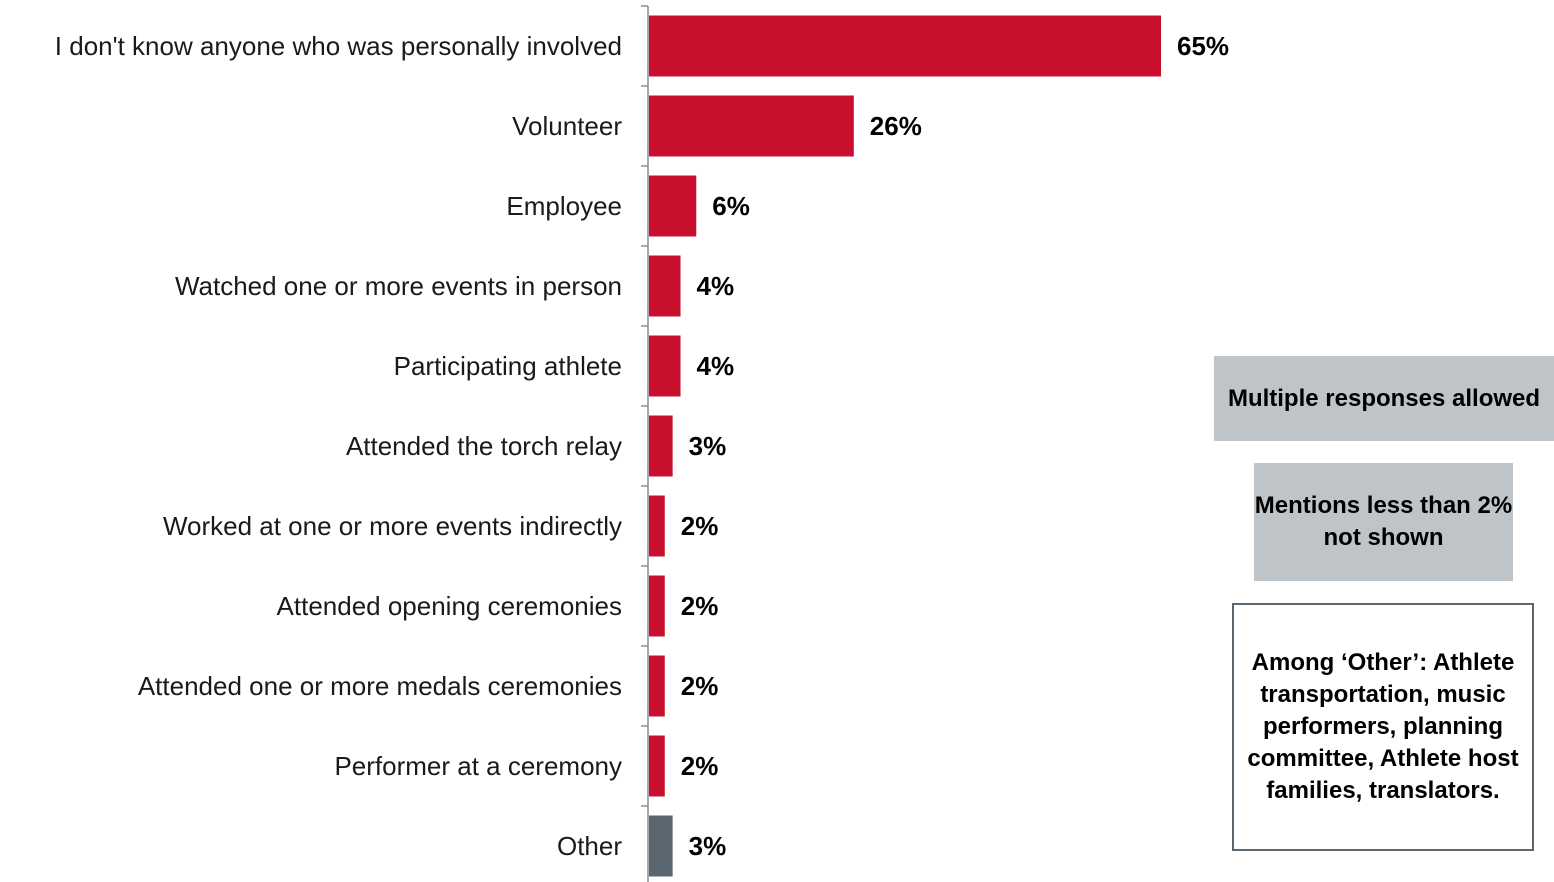  I want to click on category-label: Employee, so click(564, 206).